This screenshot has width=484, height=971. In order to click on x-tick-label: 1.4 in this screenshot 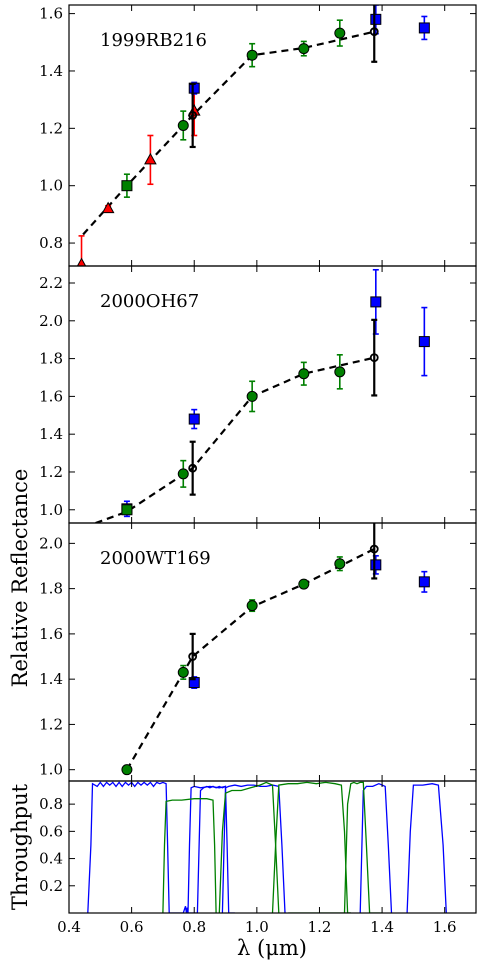, I will do `click(382, 927)`.